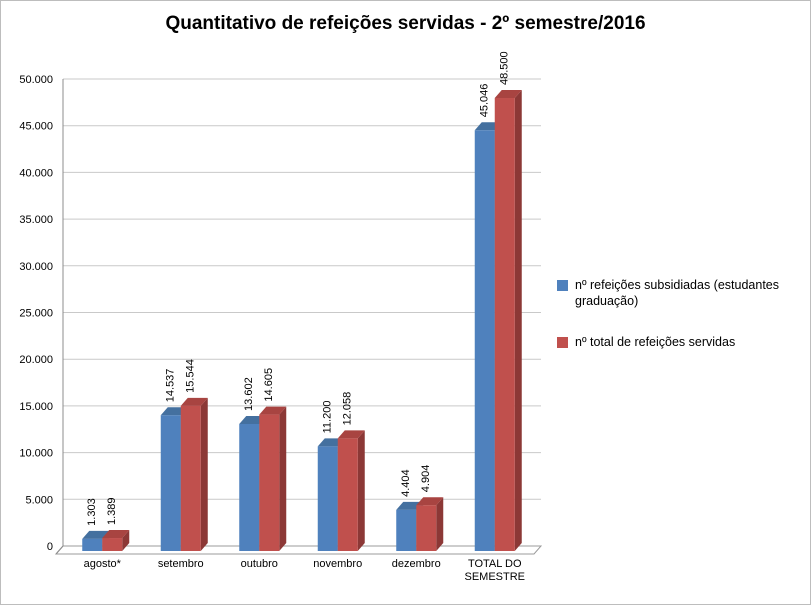 The height and width of the screenshot is (605, 811). What do you see at coordinates (112, 511) in the screenshot?
I see `bar-value-label: 1.389` at bounding box center [112, 511].